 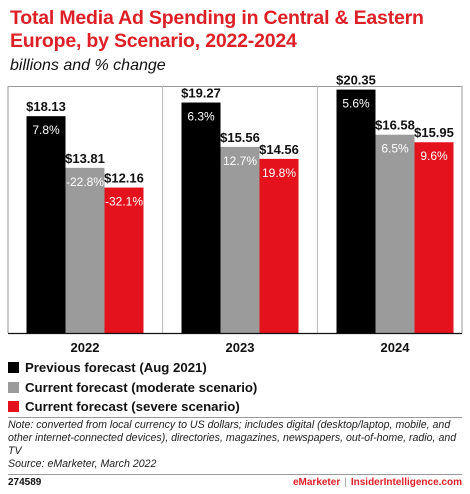 What do you see at coordinates (85, 182) in the screenshot?
I see `bar-change-label: -22.8%` at bounding box center [85, 182].